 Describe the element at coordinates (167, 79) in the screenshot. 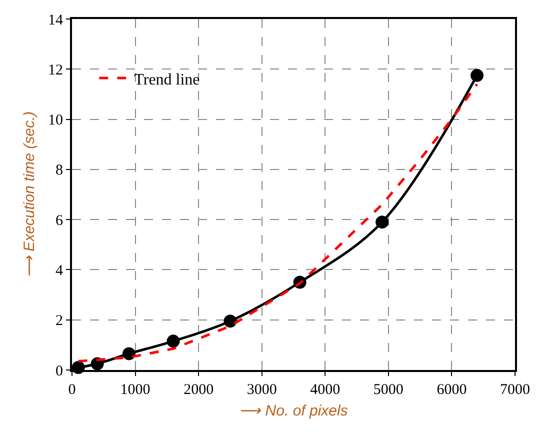

I see `legend-label: Trend line` at that location.